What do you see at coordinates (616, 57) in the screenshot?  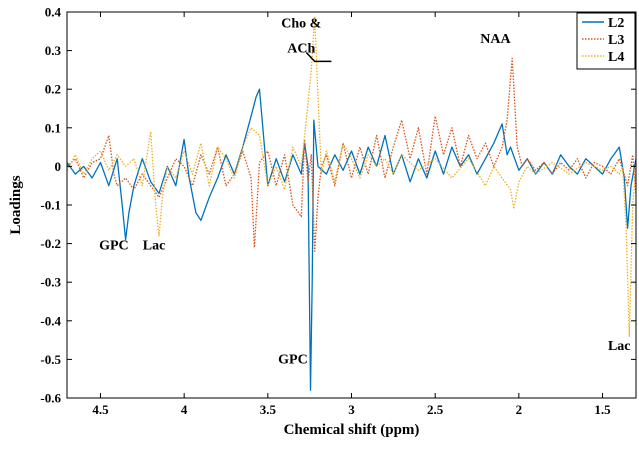 I see `legend-label-l4: L4` at bounding box center [616, 57].